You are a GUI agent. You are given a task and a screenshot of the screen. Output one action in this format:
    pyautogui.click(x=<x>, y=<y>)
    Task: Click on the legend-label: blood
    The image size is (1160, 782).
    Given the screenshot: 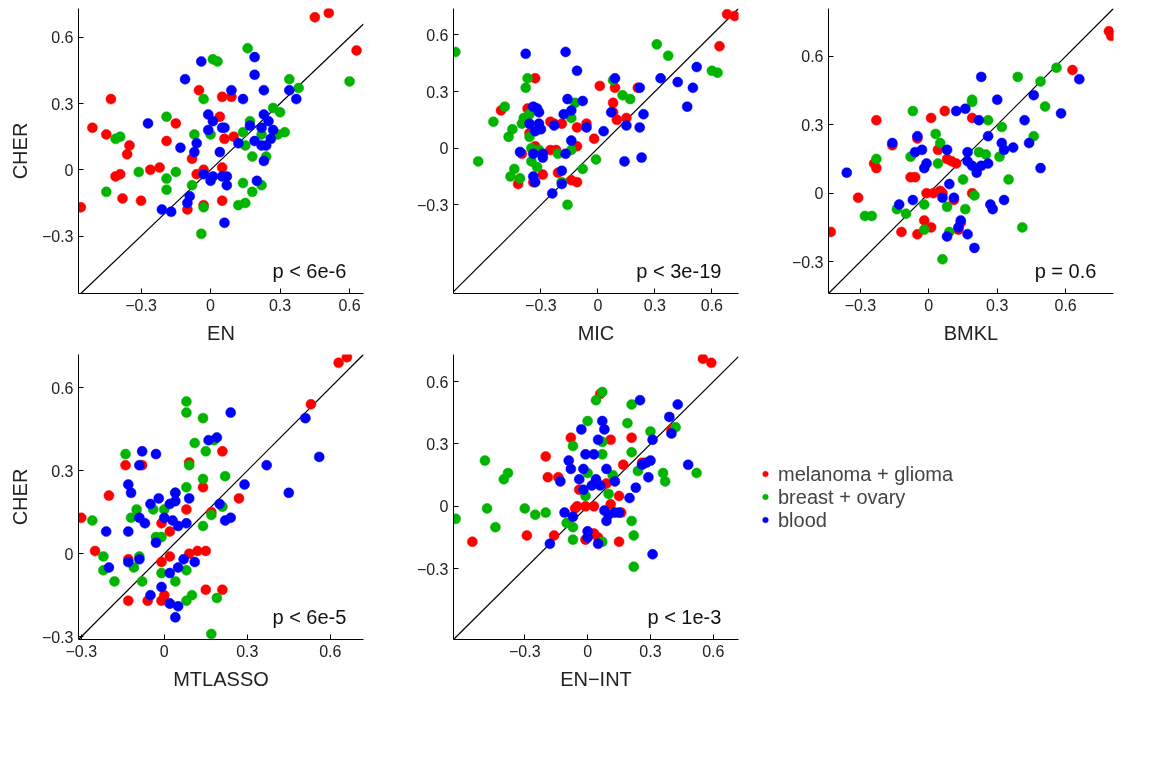 What is the action you would take?
    pyautogui.click(x=802, y=519)
    